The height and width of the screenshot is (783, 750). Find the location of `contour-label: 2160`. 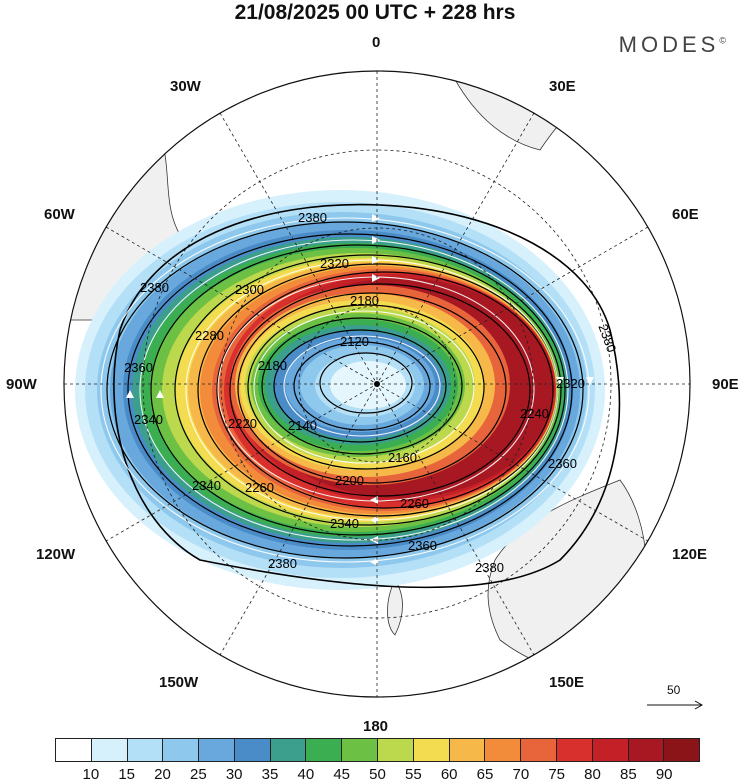

contour-label: 2160 is located at coordinates (402, 457).